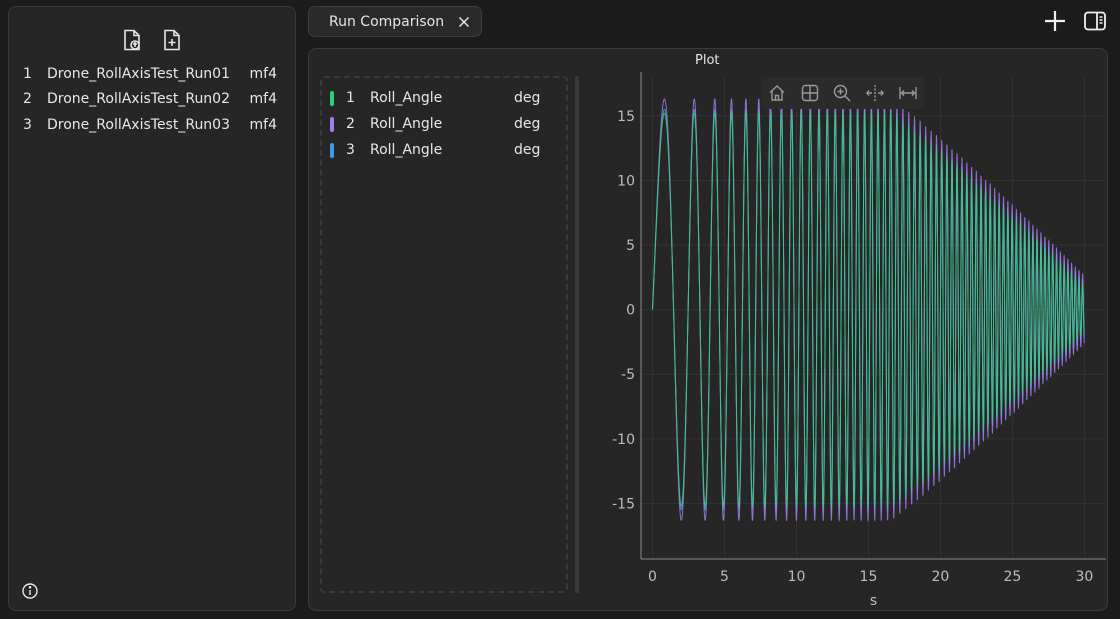  What do you see at coordinates (724, 577) in the screenshot?
I see `x-tick-label: 5` at bounding box center [724, 577].